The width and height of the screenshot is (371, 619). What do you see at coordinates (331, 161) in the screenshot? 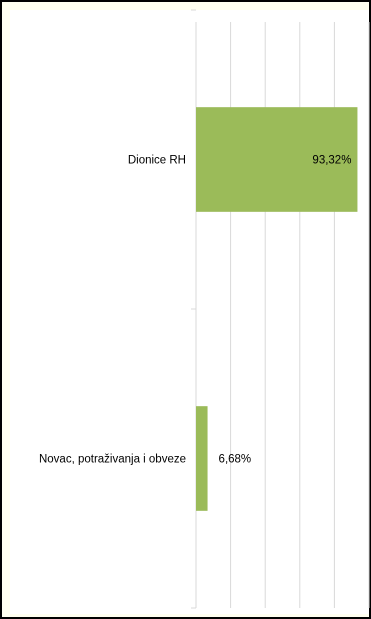
I see `data-label: 93,32%` at bounding box center [331, 161].